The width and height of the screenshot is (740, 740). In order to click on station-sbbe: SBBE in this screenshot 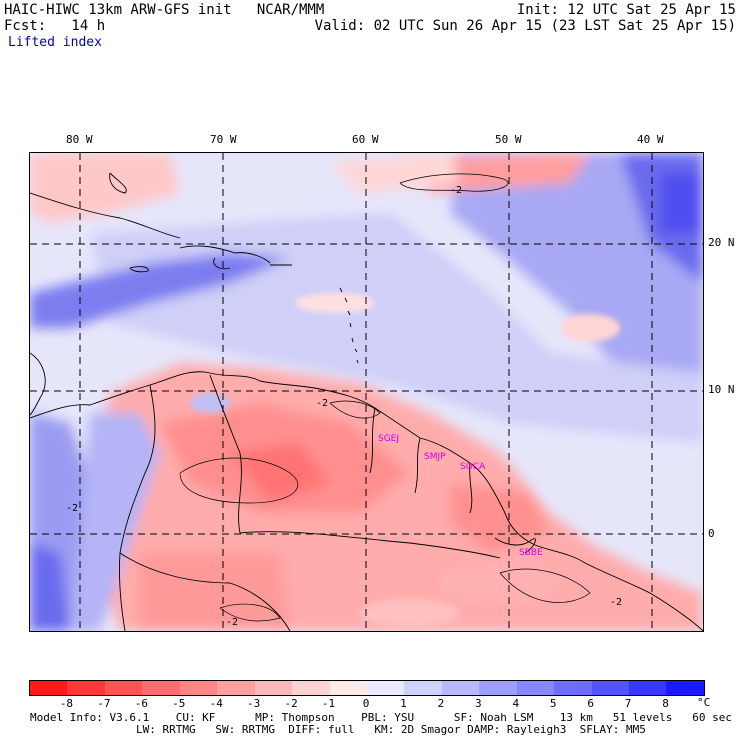, I will do `click(531, 553)`.